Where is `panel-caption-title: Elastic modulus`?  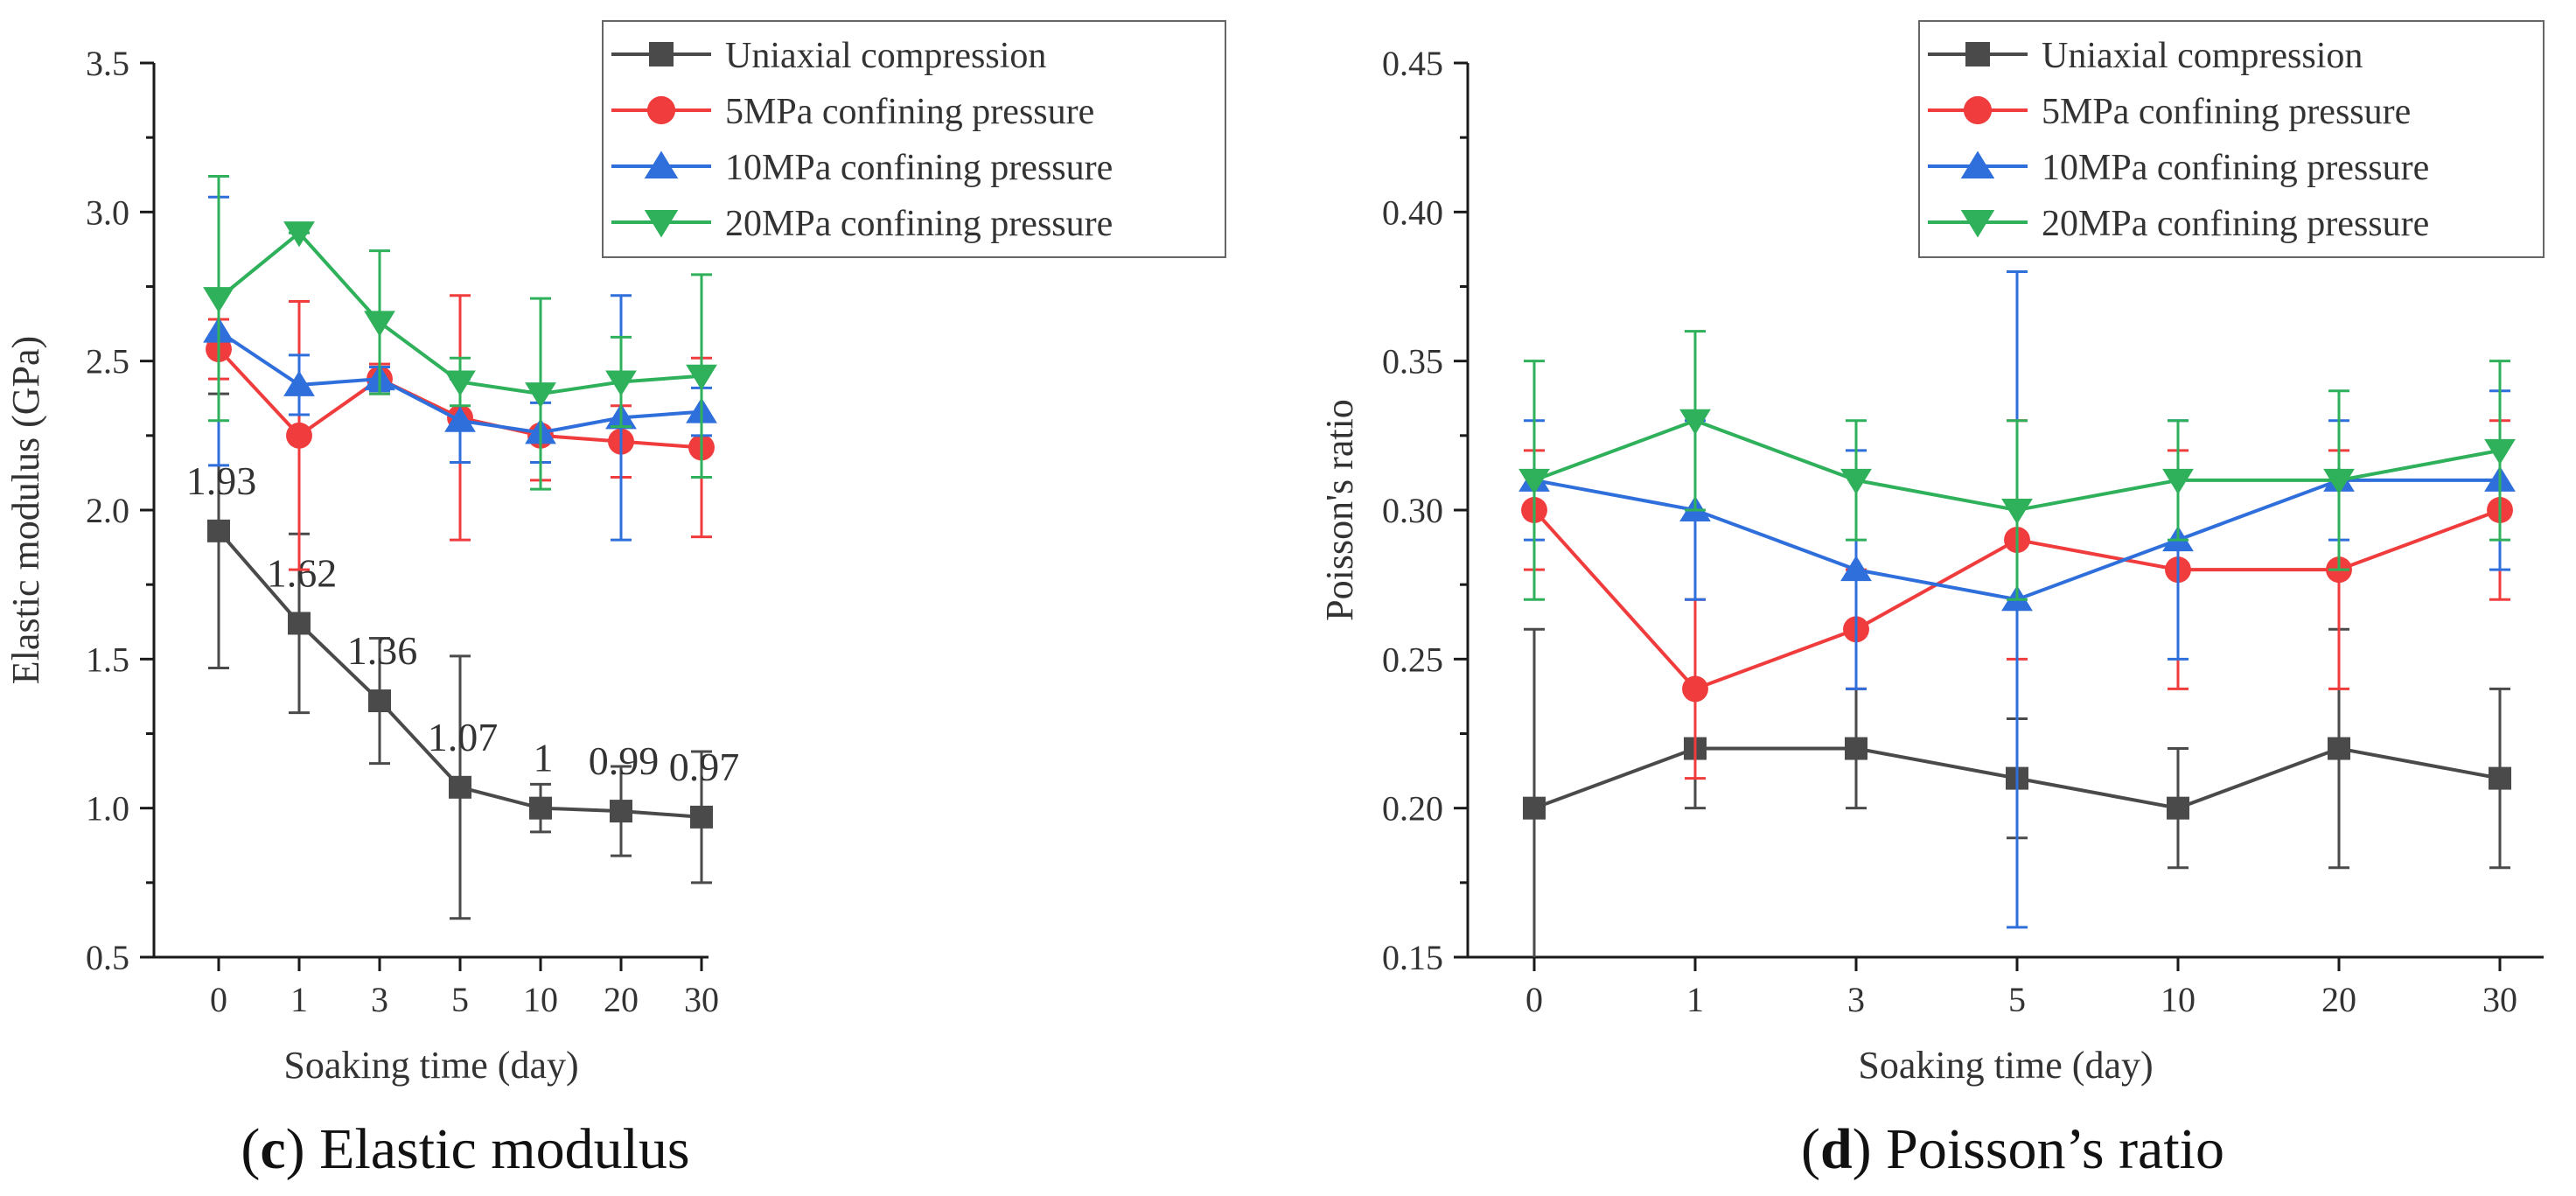
panel-caption-title: Elastic modulus is located at coordinates (504, 1149).